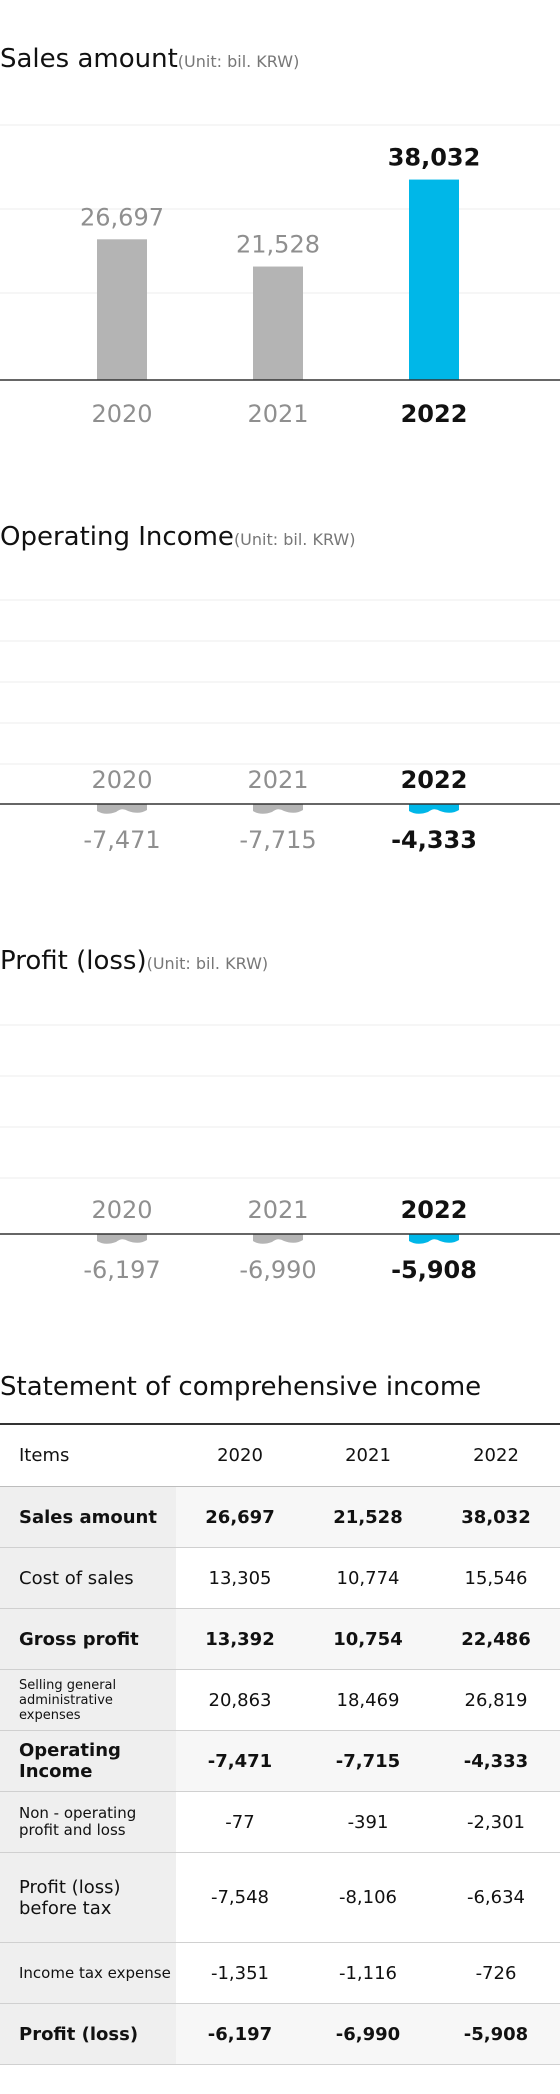 This screenshot has height=2094, width=560. Describe the element at coordinates (88, 1639) in the screenshot. I see `row-item: Gross profit` at that location.